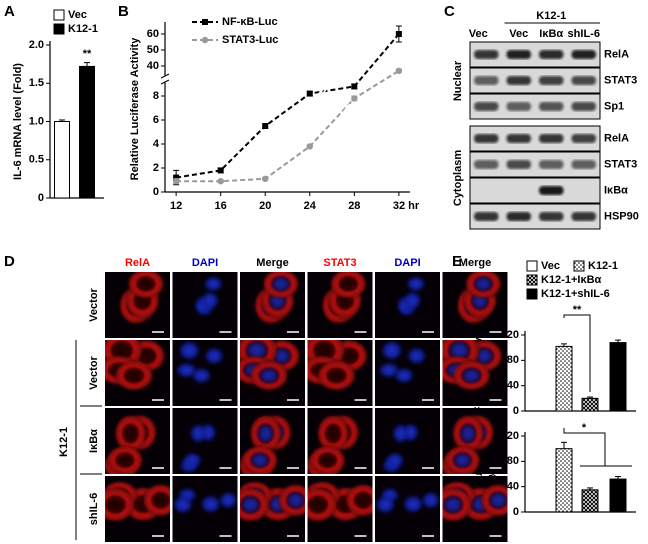 The width and height of the screenshot is (648, 544). Describe the element at coordinates (135, 109) in the screenshot. I see `y-axis-label: Relative Luciferase Activity` at that location.